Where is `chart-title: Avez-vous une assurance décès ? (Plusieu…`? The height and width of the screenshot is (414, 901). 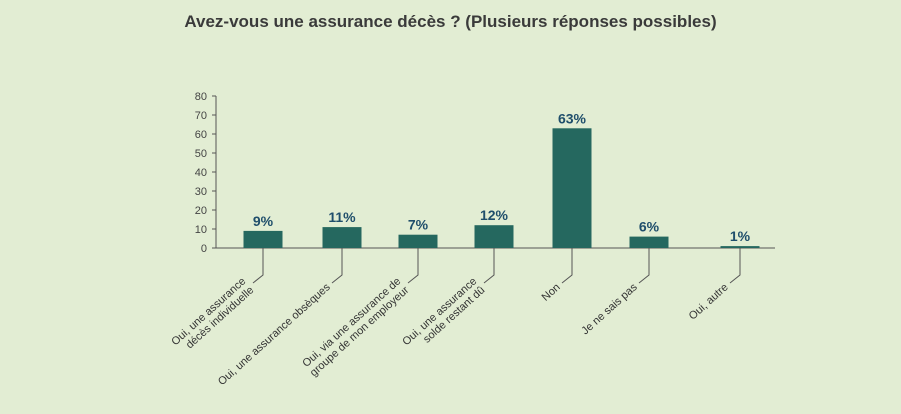 chart-title: Avez-vous une assurance décès ? (Plusieu… is located at coordinates (450, 21).